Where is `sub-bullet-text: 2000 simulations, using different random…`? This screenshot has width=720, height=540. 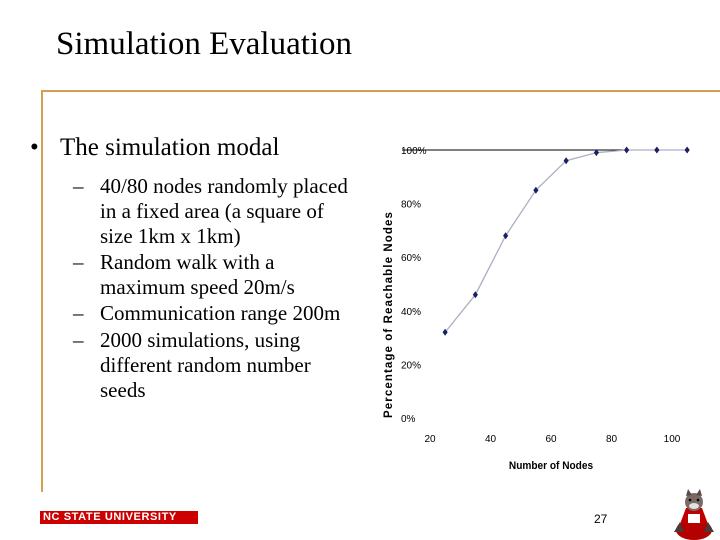 sub-bullet-text: 2000 simulations, using different random… is located at coordinates (205, 364).